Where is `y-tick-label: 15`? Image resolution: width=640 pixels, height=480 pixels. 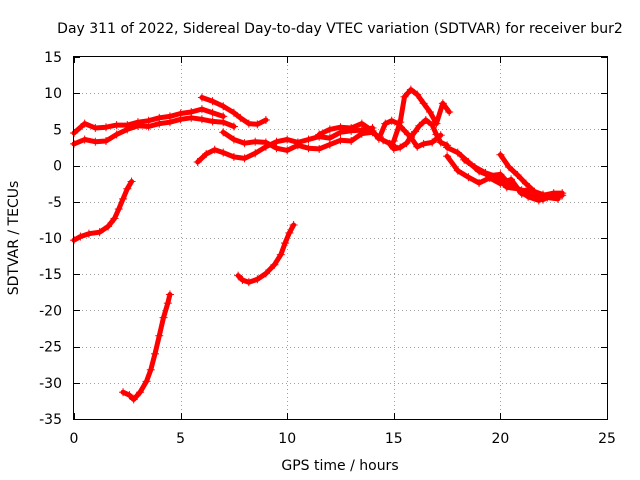 y-tick-label: 15 is located at coordinates (53, 58).